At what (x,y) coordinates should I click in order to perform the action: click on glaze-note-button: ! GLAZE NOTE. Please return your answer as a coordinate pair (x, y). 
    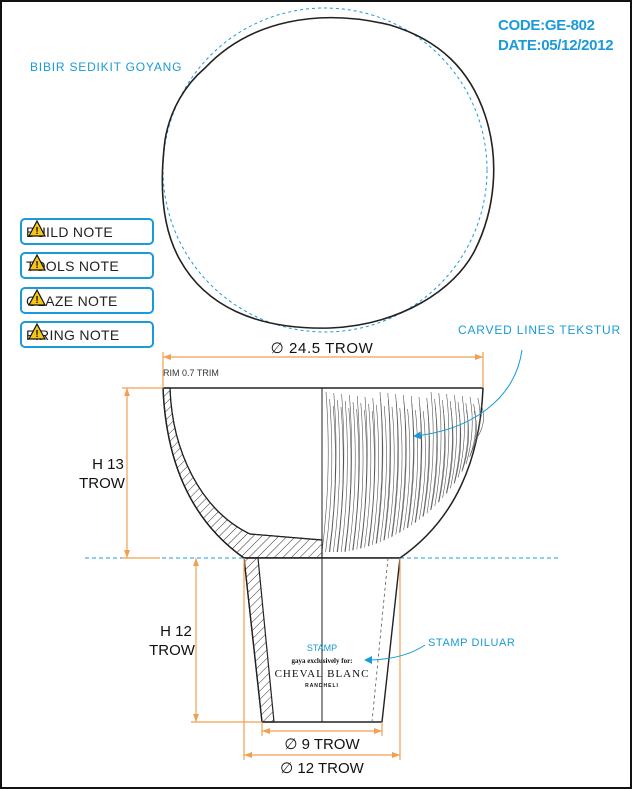
    Looking at the image, I should click on (87, 300).